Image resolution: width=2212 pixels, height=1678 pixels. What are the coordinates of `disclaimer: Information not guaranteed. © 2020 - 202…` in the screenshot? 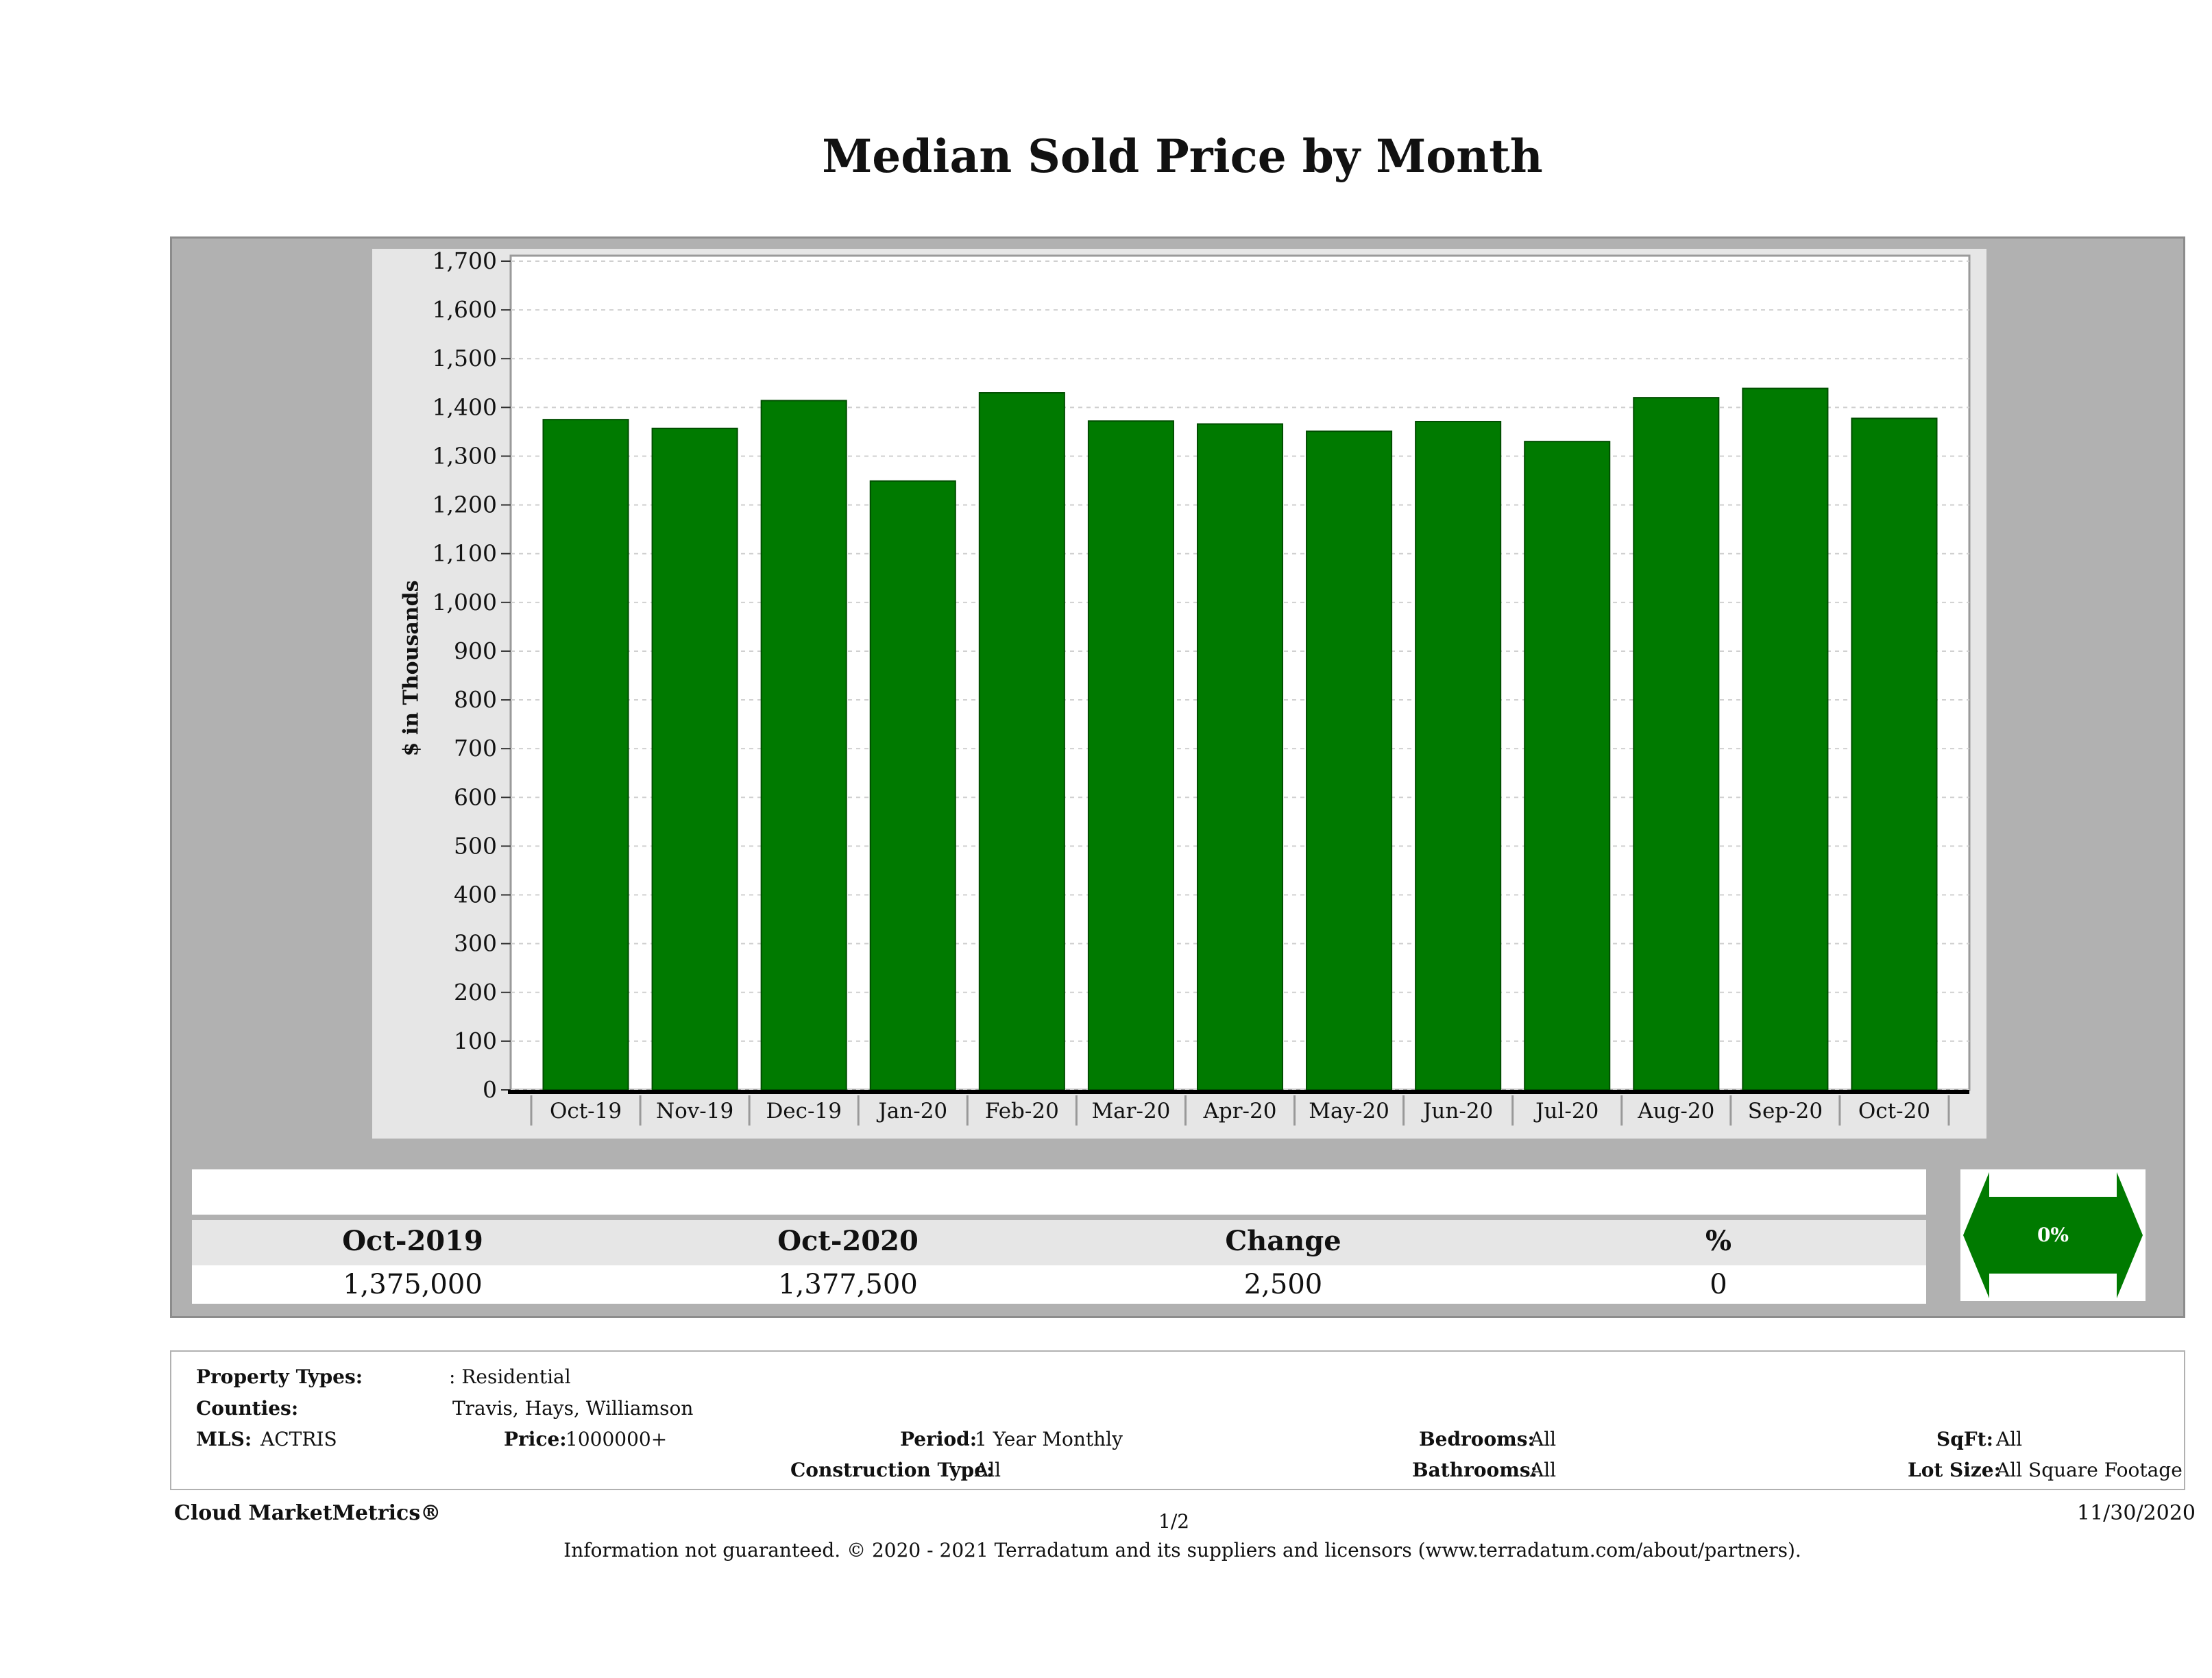 It's located at (1182, 1550).